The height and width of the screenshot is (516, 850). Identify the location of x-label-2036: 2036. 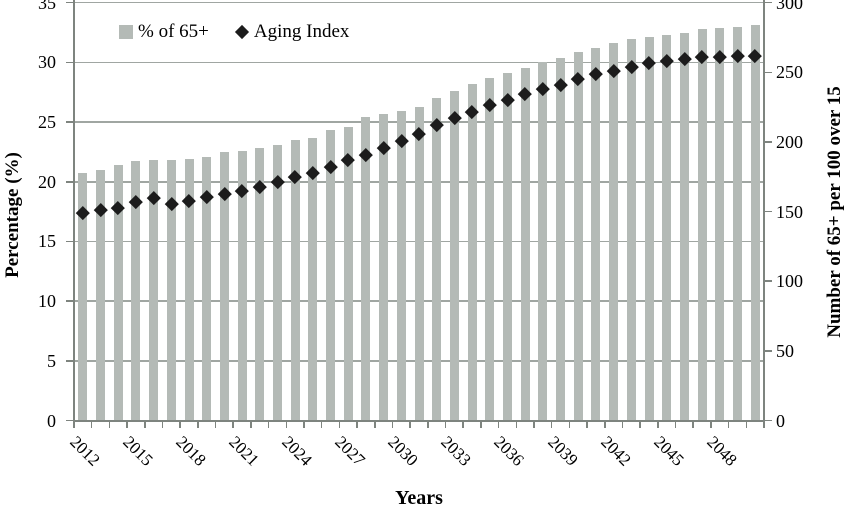
(509, 451).